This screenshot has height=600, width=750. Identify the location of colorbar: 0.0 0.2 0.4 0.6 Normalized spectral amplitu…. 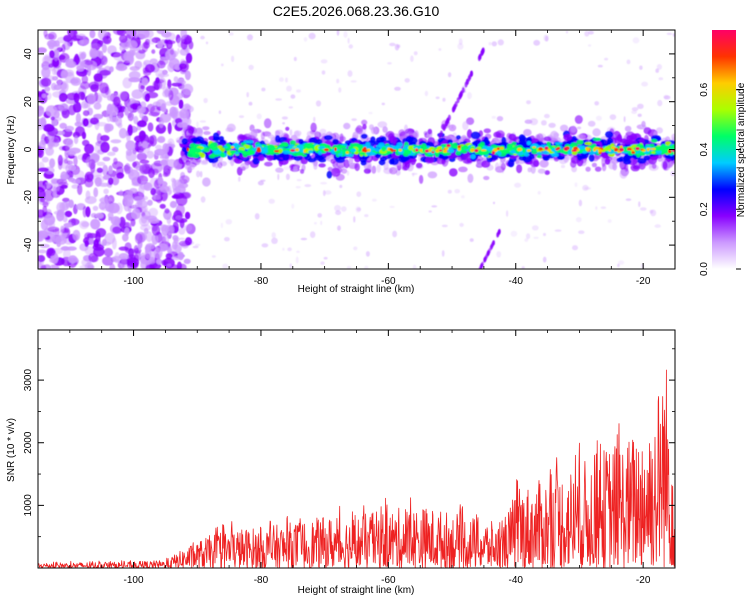
(723, 153).